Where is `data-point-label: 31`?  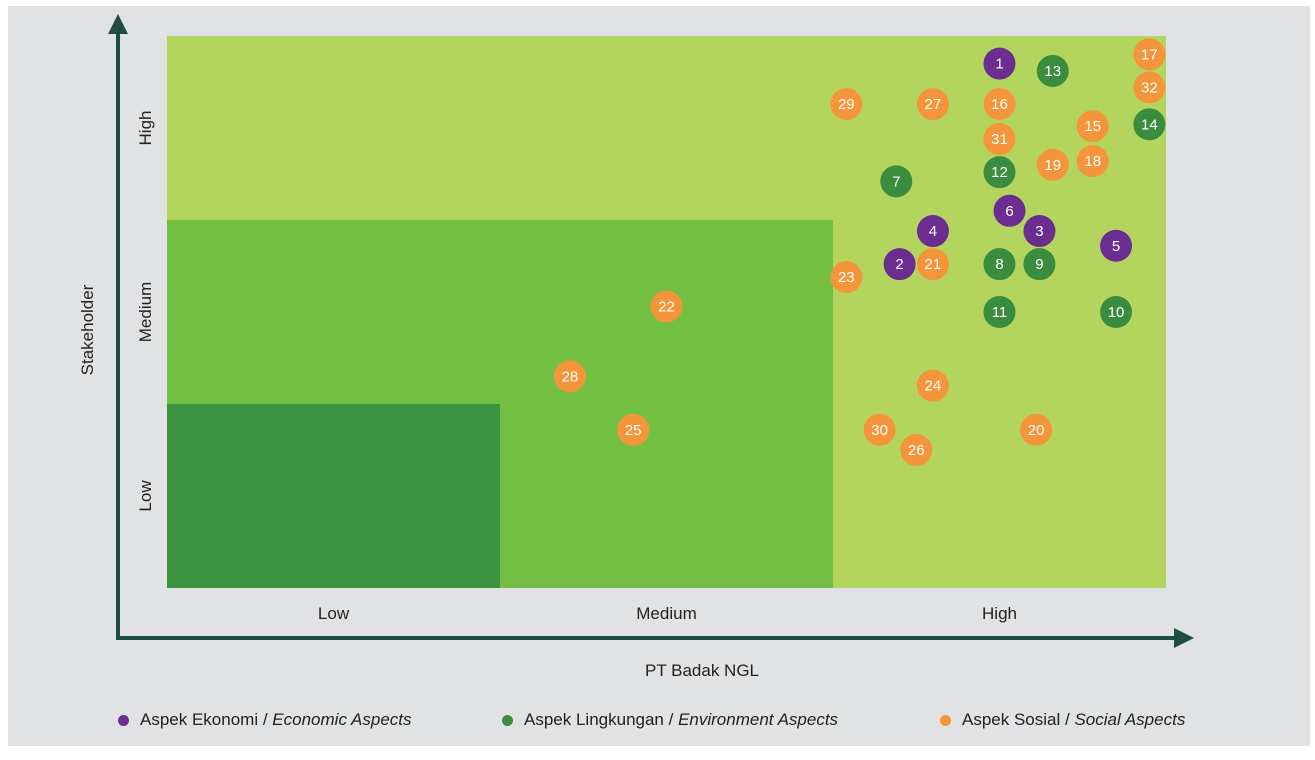 data-point-label: 31 is located at coordinates (999, 139).